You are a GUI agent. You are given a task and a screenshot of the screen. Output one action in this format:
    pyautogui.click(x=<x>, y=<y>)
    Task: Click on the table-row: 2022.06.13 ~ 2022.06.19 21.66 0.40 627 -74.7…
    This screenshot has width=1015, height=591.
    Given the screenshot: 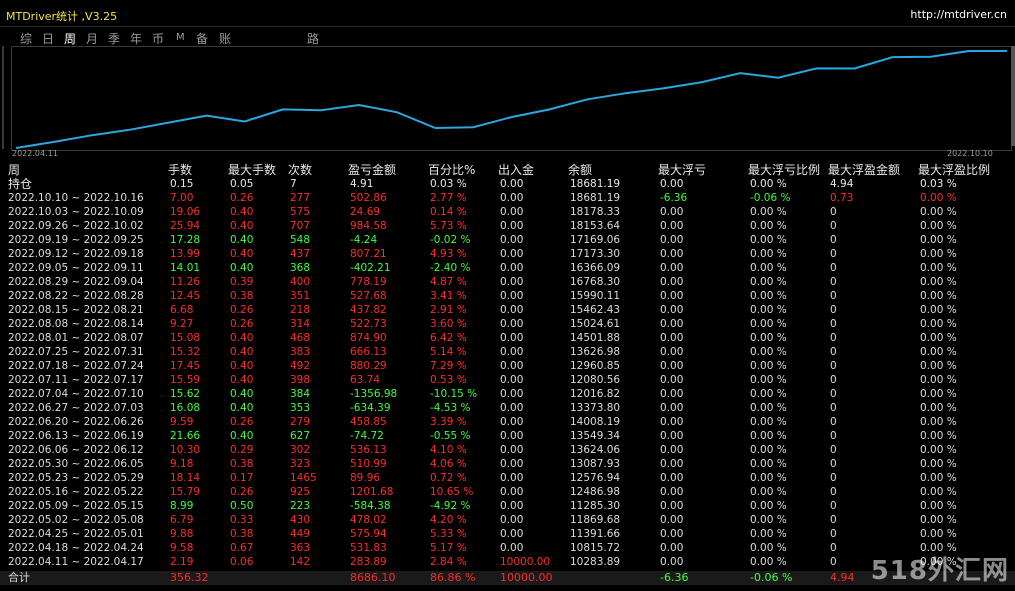 What is the action you would take?
    pyautogui.click(x=507, y=436)
    